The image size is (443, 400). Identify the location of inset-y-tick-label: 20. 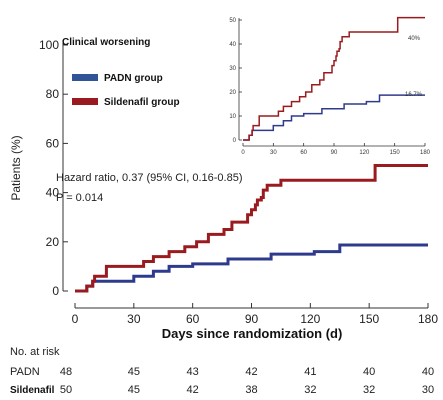
(232, 93).